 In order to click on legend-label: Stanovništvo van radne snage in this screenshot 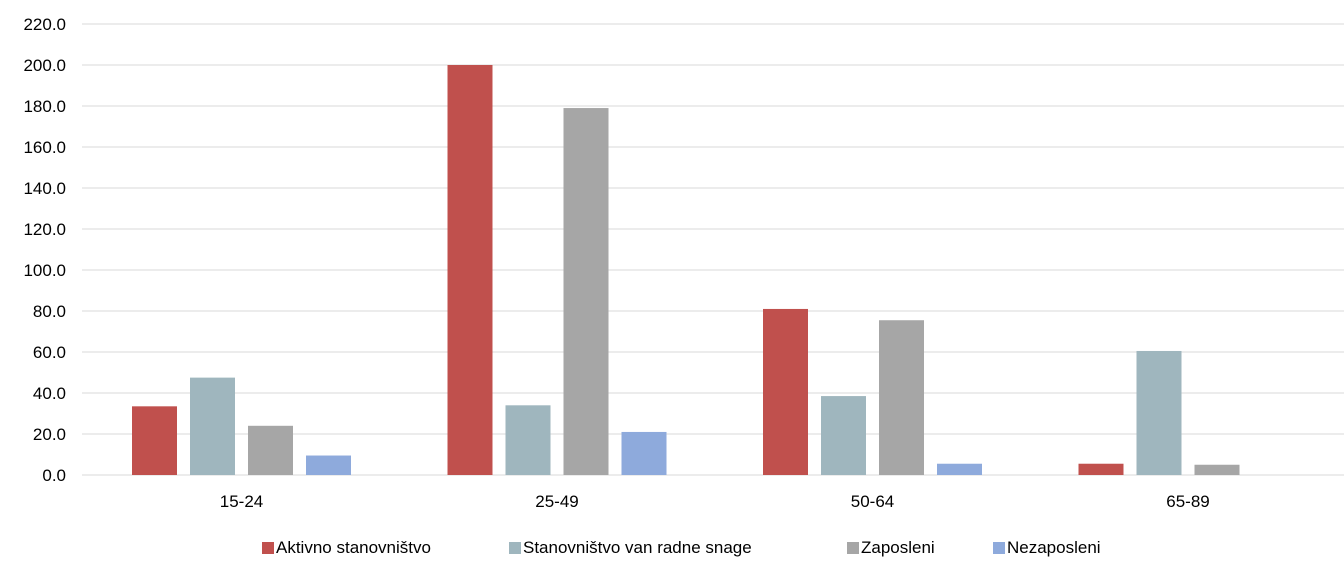, I will do `click(637, 547)`.